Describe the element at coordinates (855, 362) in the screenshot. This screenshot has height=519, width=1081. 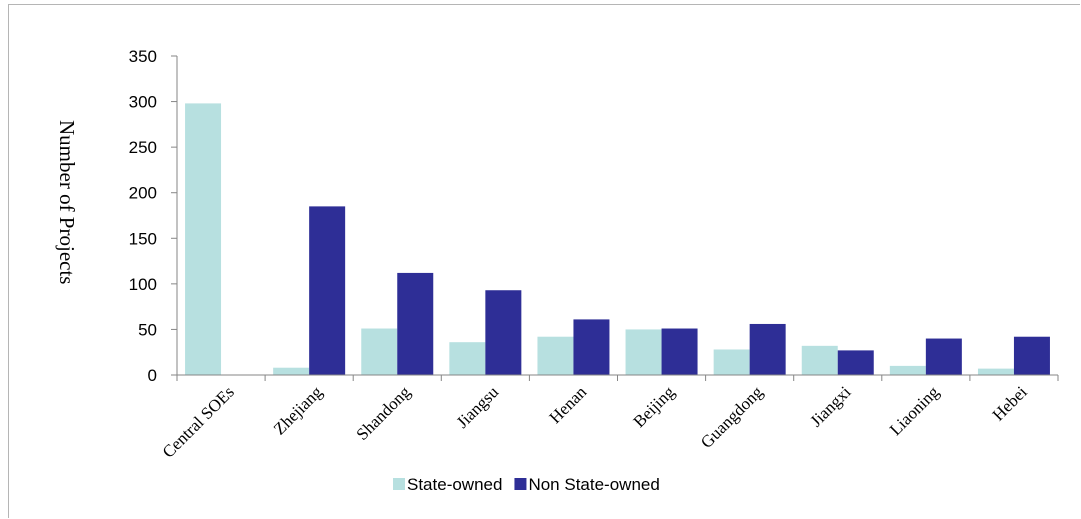
I see `bar-non-state-owned-jiangxi` at that location.